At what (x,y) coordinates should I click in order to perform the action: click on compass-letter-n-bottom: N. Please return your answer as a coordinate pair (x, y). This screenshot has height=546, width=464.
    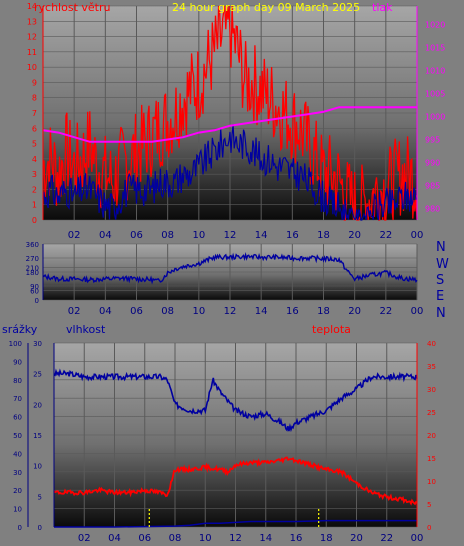
    Looking at the image, I should click on (441, 313).